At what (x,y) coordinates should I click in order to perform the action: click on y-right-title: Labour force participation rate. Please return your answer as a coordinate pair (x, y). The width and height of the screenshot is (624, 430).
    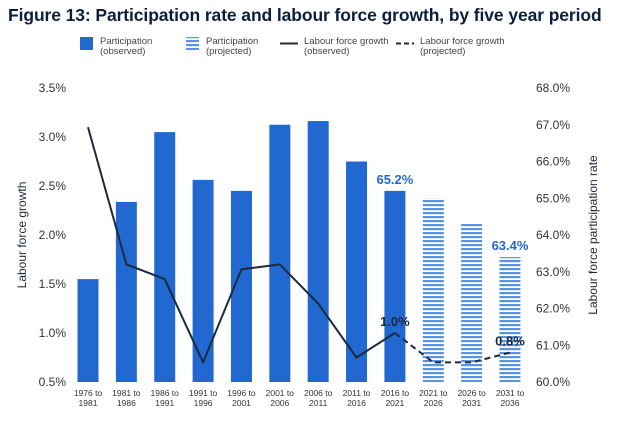
    Looking at the image, I should click on (593, 235).